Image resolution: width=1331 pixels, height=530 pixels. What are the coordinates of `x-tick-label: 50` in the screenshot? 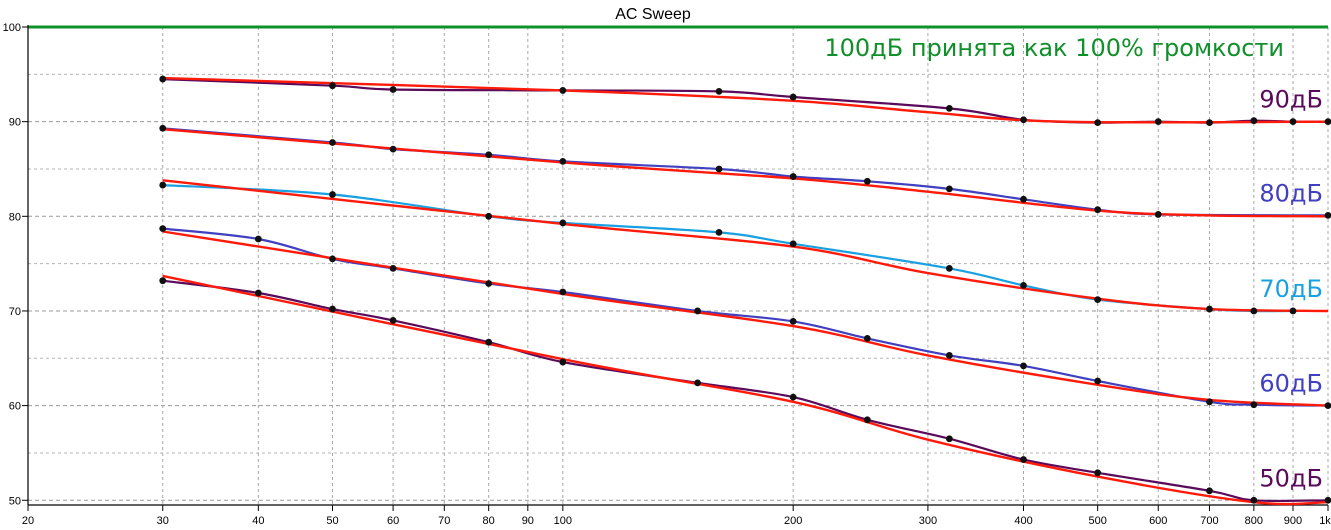 It's located at (332, 521).